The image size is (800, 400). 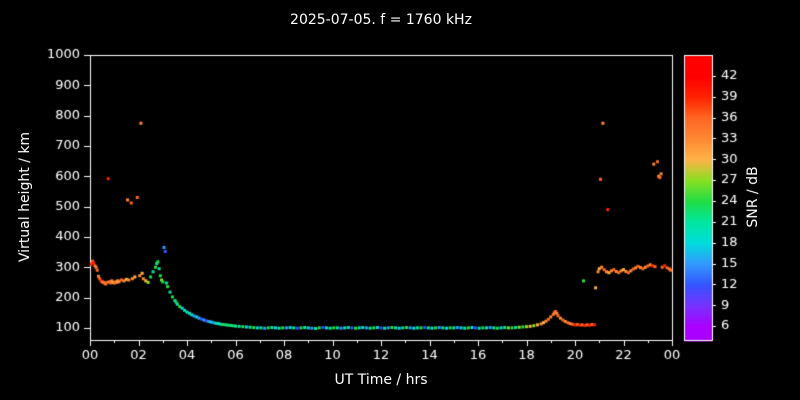 I want to click on x-axis-label: UT Time / hrs, so click(x=381, y=380).